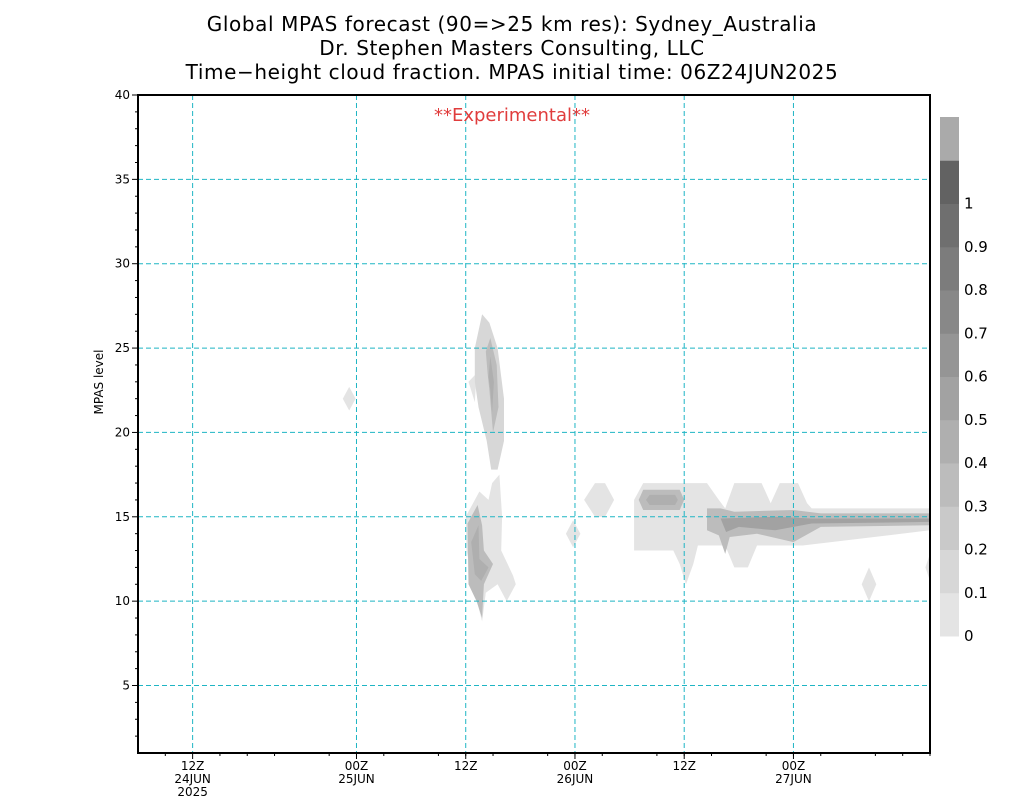 This screenshot has width=1024, height=800. What do you see at coordinates (512, 48) in the screenshot?
I see `chart-subtitle: Dr. Stephen Masters Consulting, LLC` at bounding box center [512, 48].